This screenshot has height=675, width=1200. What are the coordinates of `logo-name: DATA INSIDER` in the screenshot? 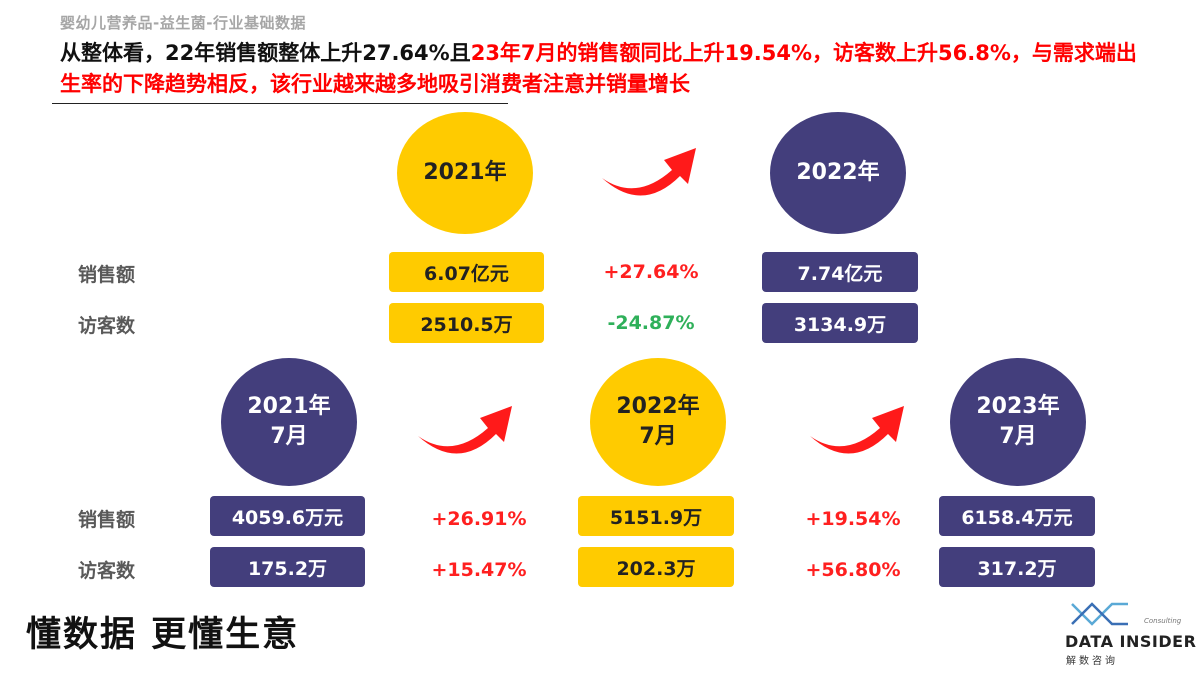 It's located at (1131, 641).